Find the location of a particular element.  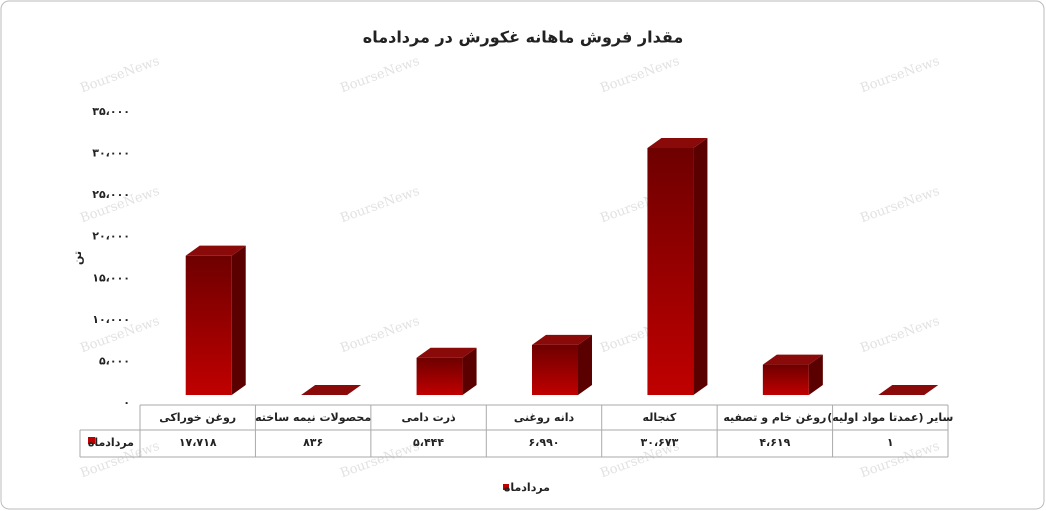

chart-title: مقدار فروش ماهانه غکورش در مردادماه is located at coordinates (523, 37).